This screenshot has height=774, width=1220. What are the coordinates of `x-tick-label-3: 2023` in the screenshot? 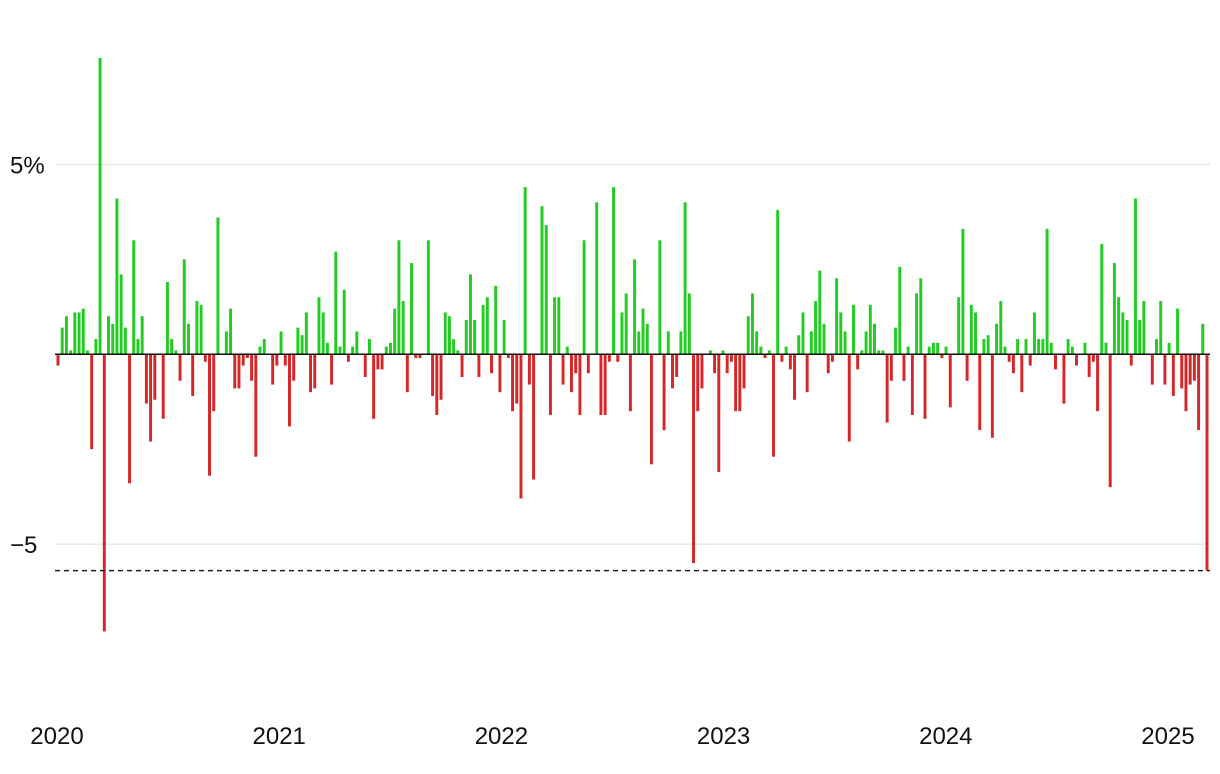 It's located at (723, 736).